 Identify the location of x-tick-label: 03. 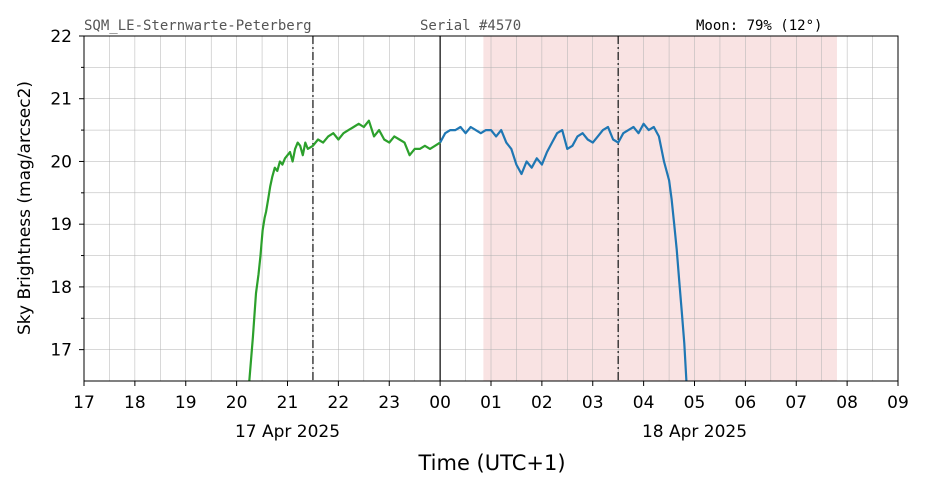
(593, 403).